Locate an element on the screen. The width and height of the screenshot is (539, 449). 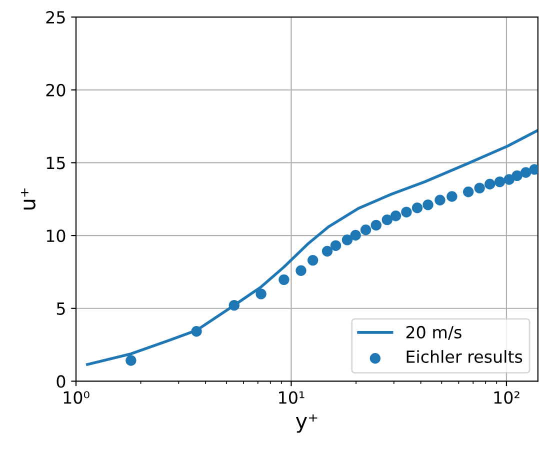
y-axis-title: u⁺ is located at coordinates (28, 199).